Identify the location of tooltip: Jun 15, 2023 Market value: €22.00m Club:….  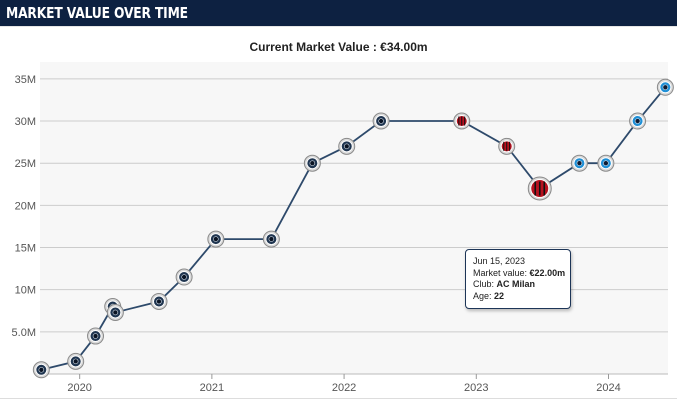
(518, 279).